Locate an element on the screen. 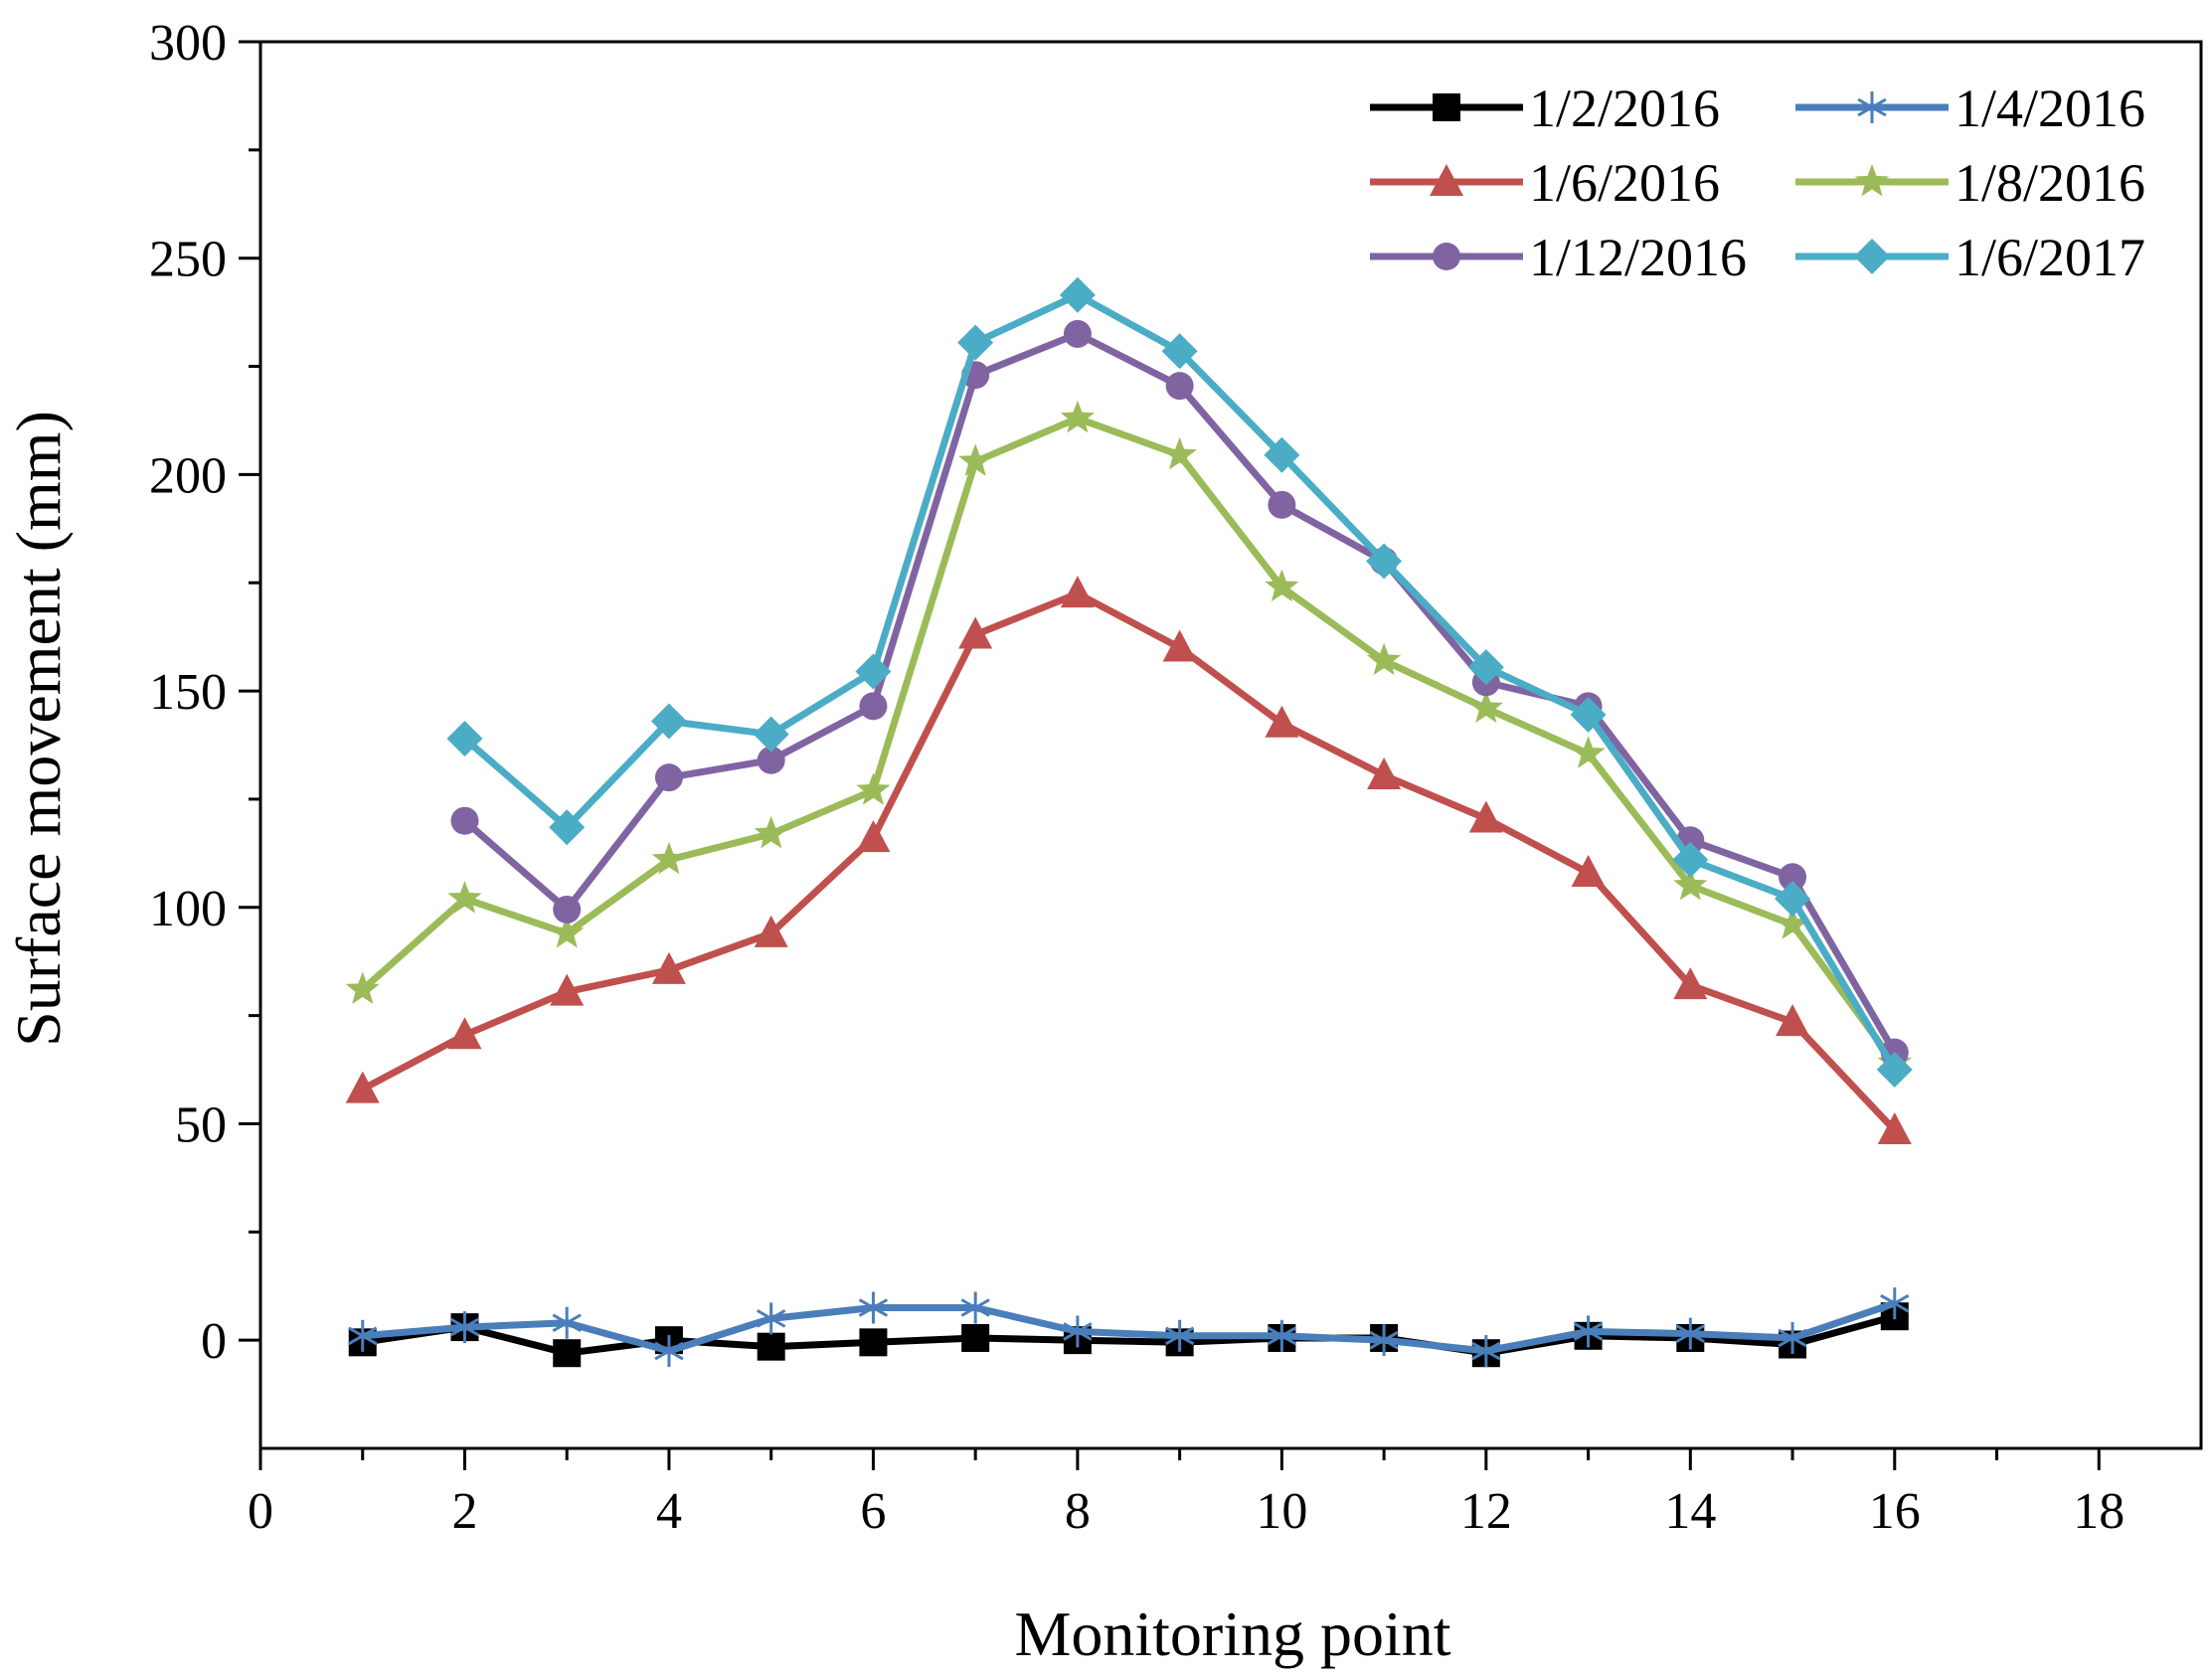  legend-entry: 1/12/2016 is located at coordinates (1558, 257).